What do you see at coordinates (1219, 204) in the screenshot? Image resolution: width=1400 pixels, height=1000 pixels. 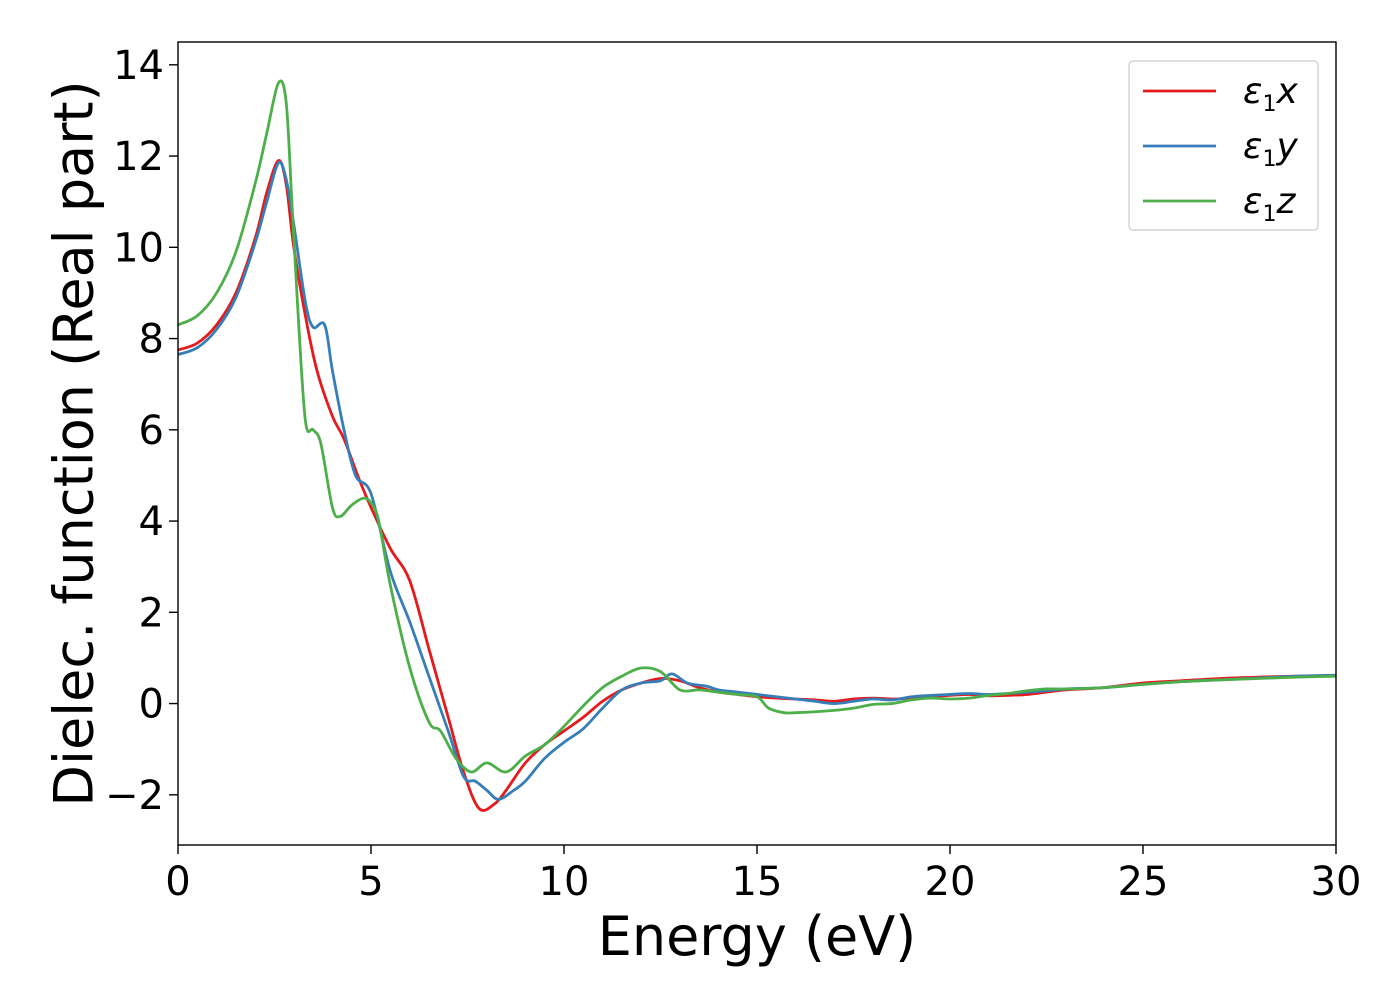 I see `legend-item-z: ε1z` at bounding box center [1219, 204].